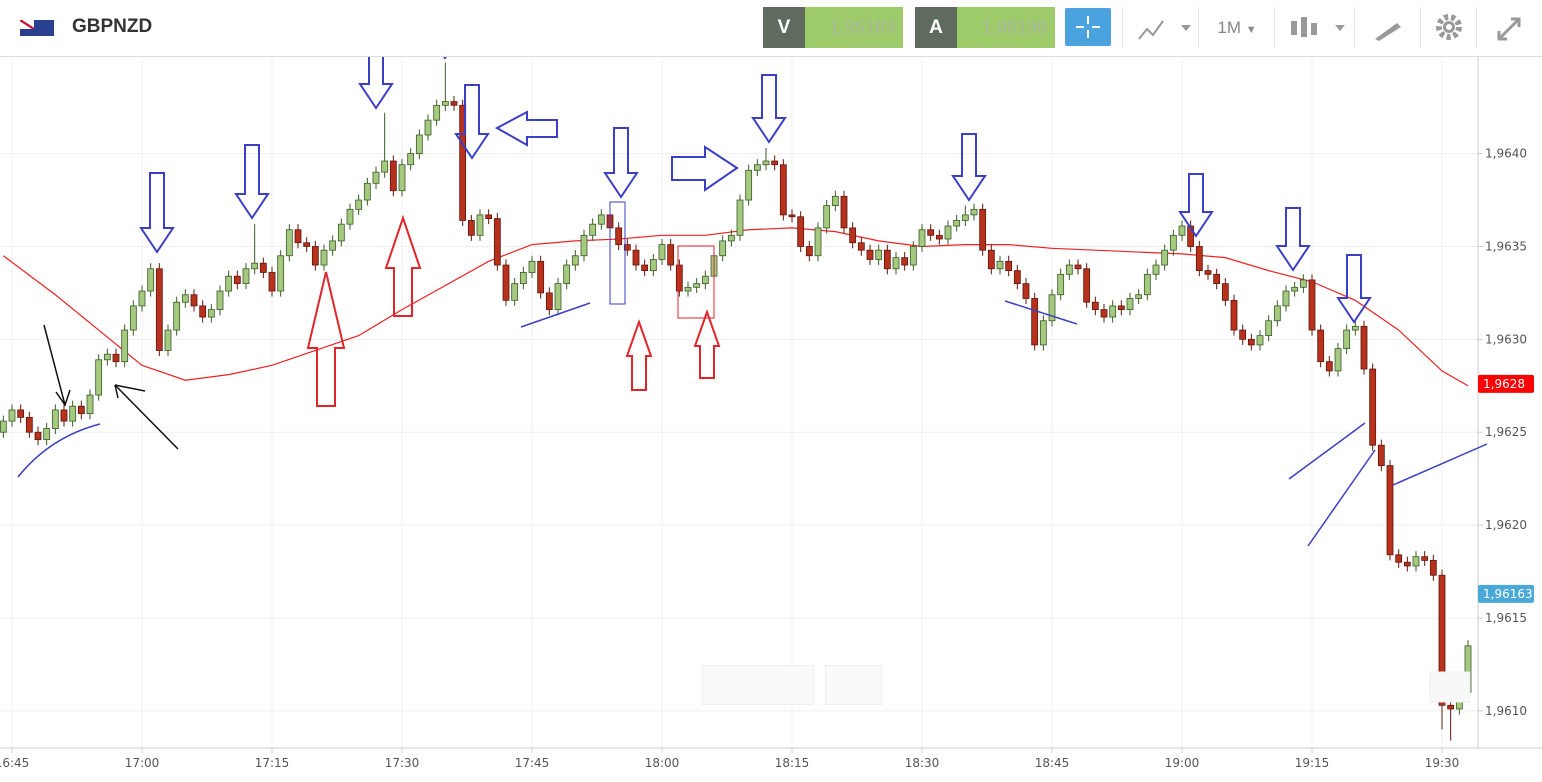  I want to click on crosshair-button, so click(1088, 27).